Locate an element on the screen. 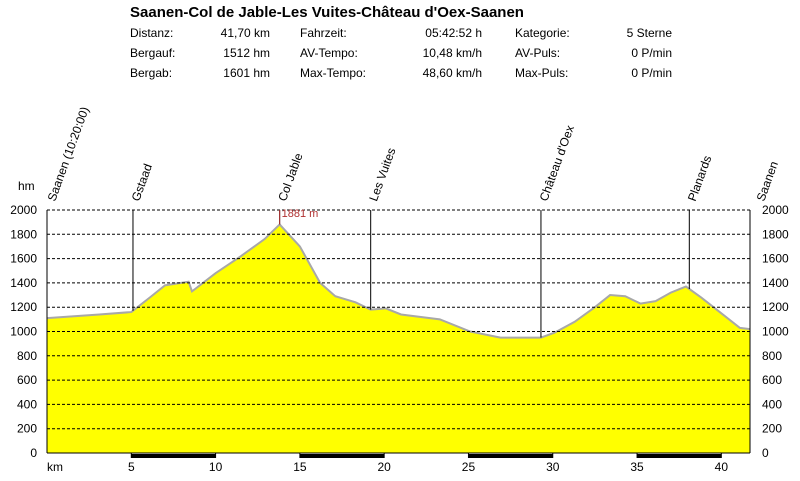 This screenshot has height=481, width=800. x-tick-label: 25 is located at coordinates (469, 467).